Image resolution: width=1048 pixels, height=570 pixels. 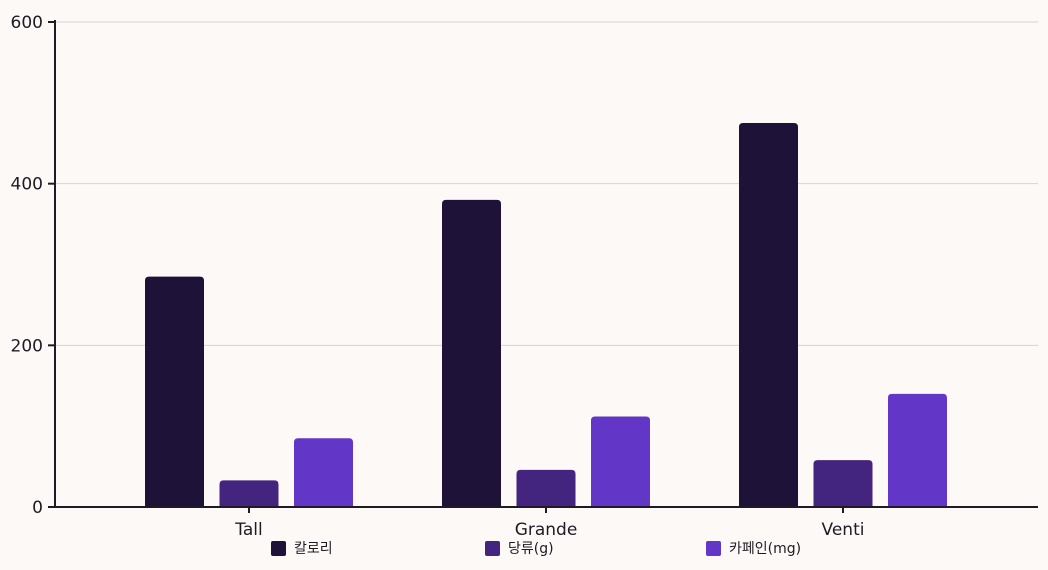 I want to click on y-tick-label: 400, so click(x=27, y=185).